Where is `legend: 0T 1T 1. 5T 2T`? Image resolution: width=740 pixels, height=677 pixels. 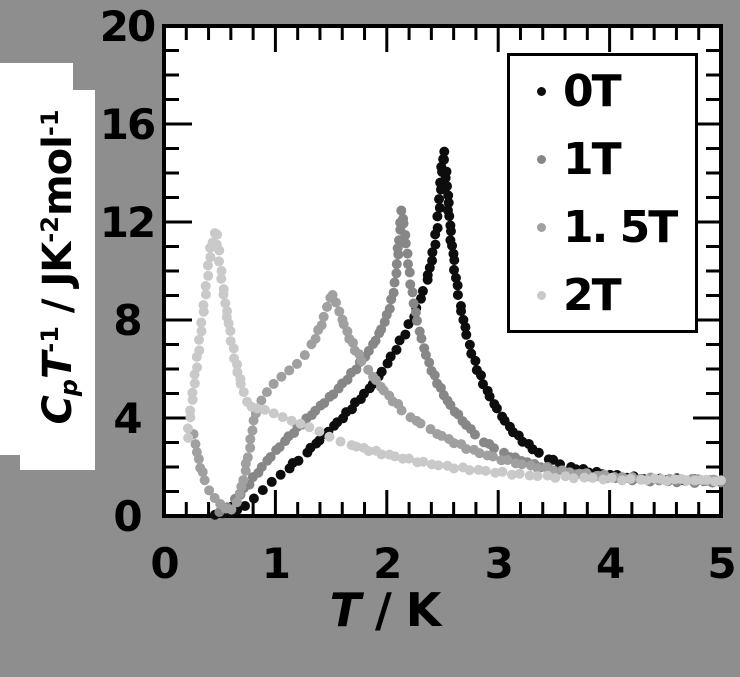 legend: 0T 1T 1. 5T 2T is located at coordinates (602, 193).